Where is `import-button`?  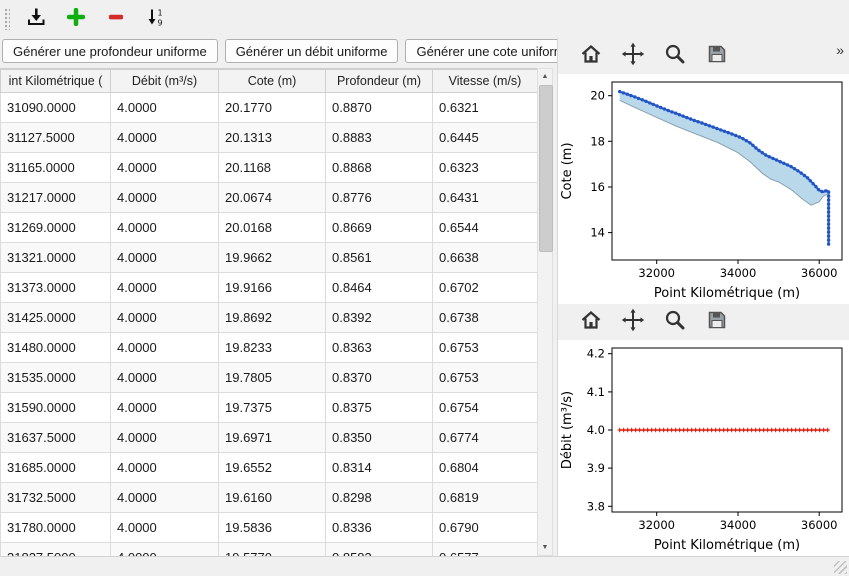 import-button is located at coordinates (36, 19).